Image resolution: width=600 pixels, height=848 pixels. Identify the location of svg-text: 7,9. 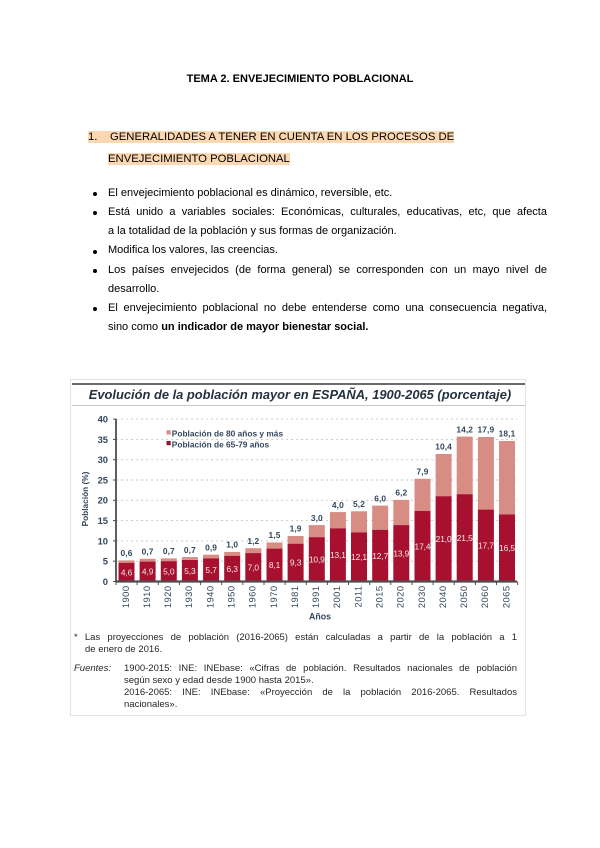
(423, 472).